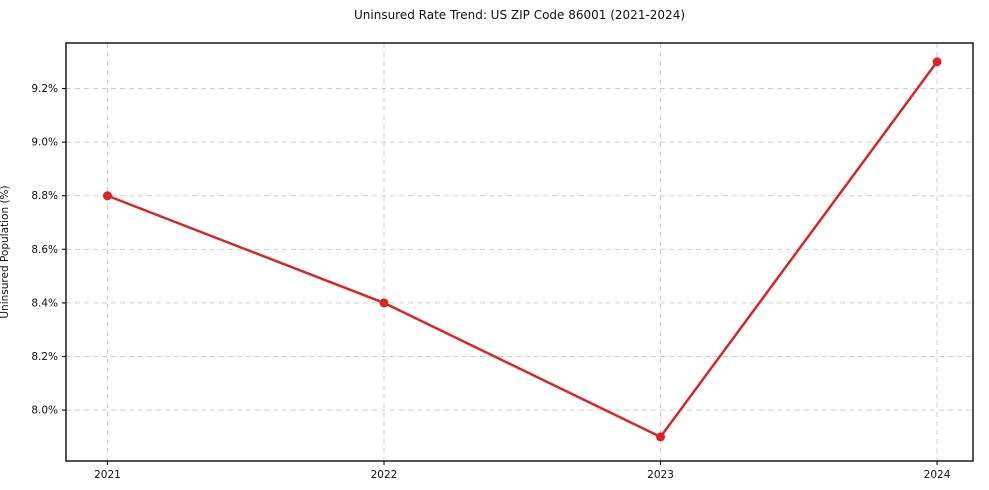 The height and width of the screenshot is (490, 989). What do you see at coordinates (660, 475) in the screenshot?
I see `x-tick-label: 2023` at bounding box center [660, 475].